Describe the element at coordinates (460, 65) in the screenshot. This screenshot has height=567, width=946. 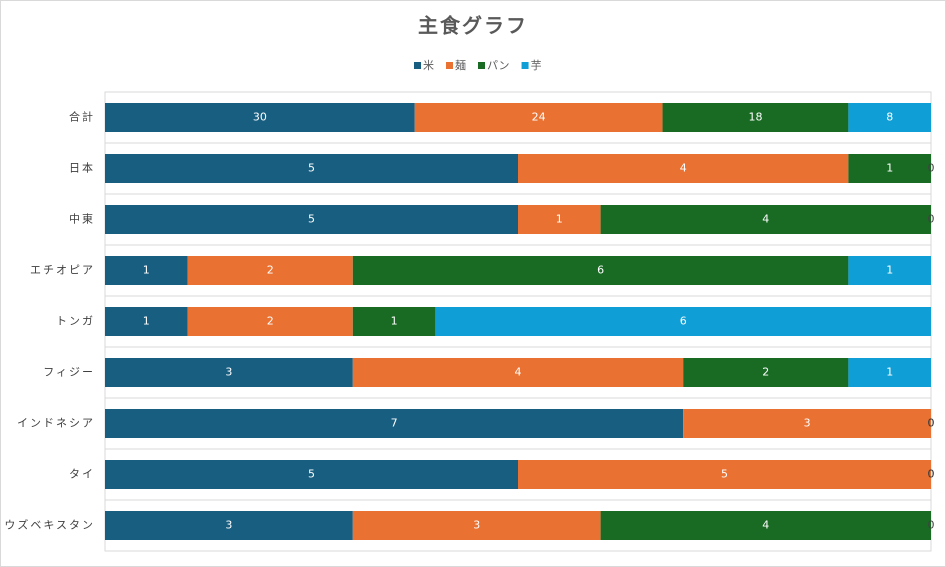
I see `legend-label: 麺` at that location.